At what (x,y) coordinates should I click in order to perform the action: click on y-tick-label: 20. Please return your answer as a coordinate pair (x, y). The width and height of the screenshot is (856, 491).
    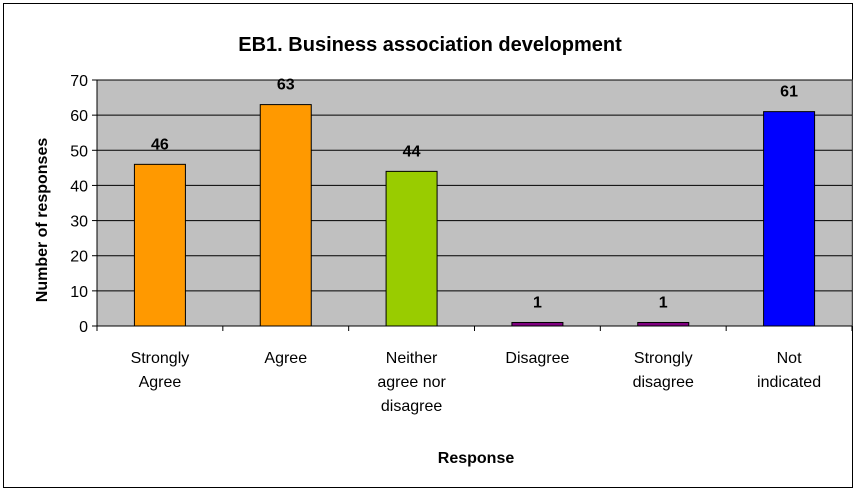
    Looking at the image, I should click on (79, 257).